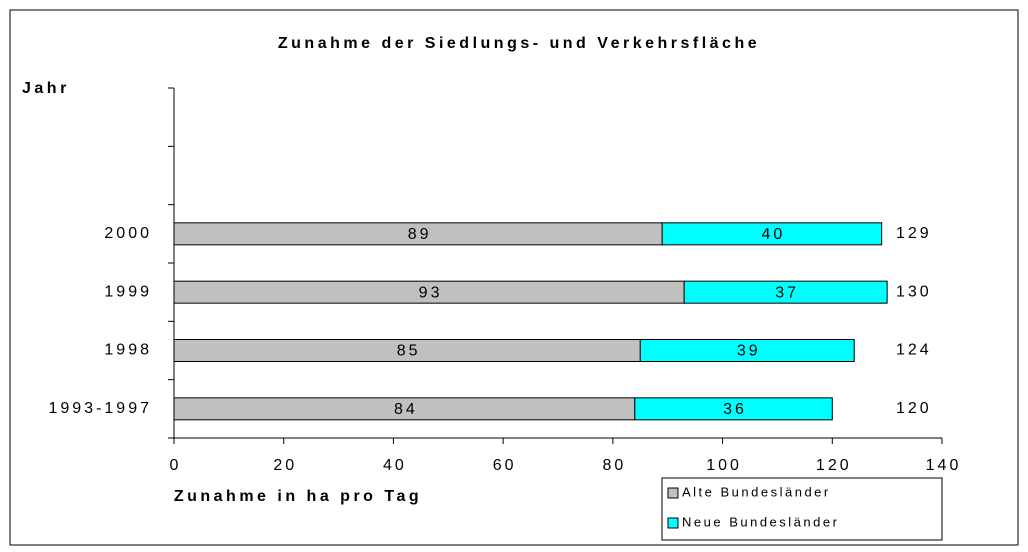 This screenshot has width=1028, height=552. Describe the element at coordinates (614, 465) in the screenshot. I see `x-tick-label: 80` at that location.